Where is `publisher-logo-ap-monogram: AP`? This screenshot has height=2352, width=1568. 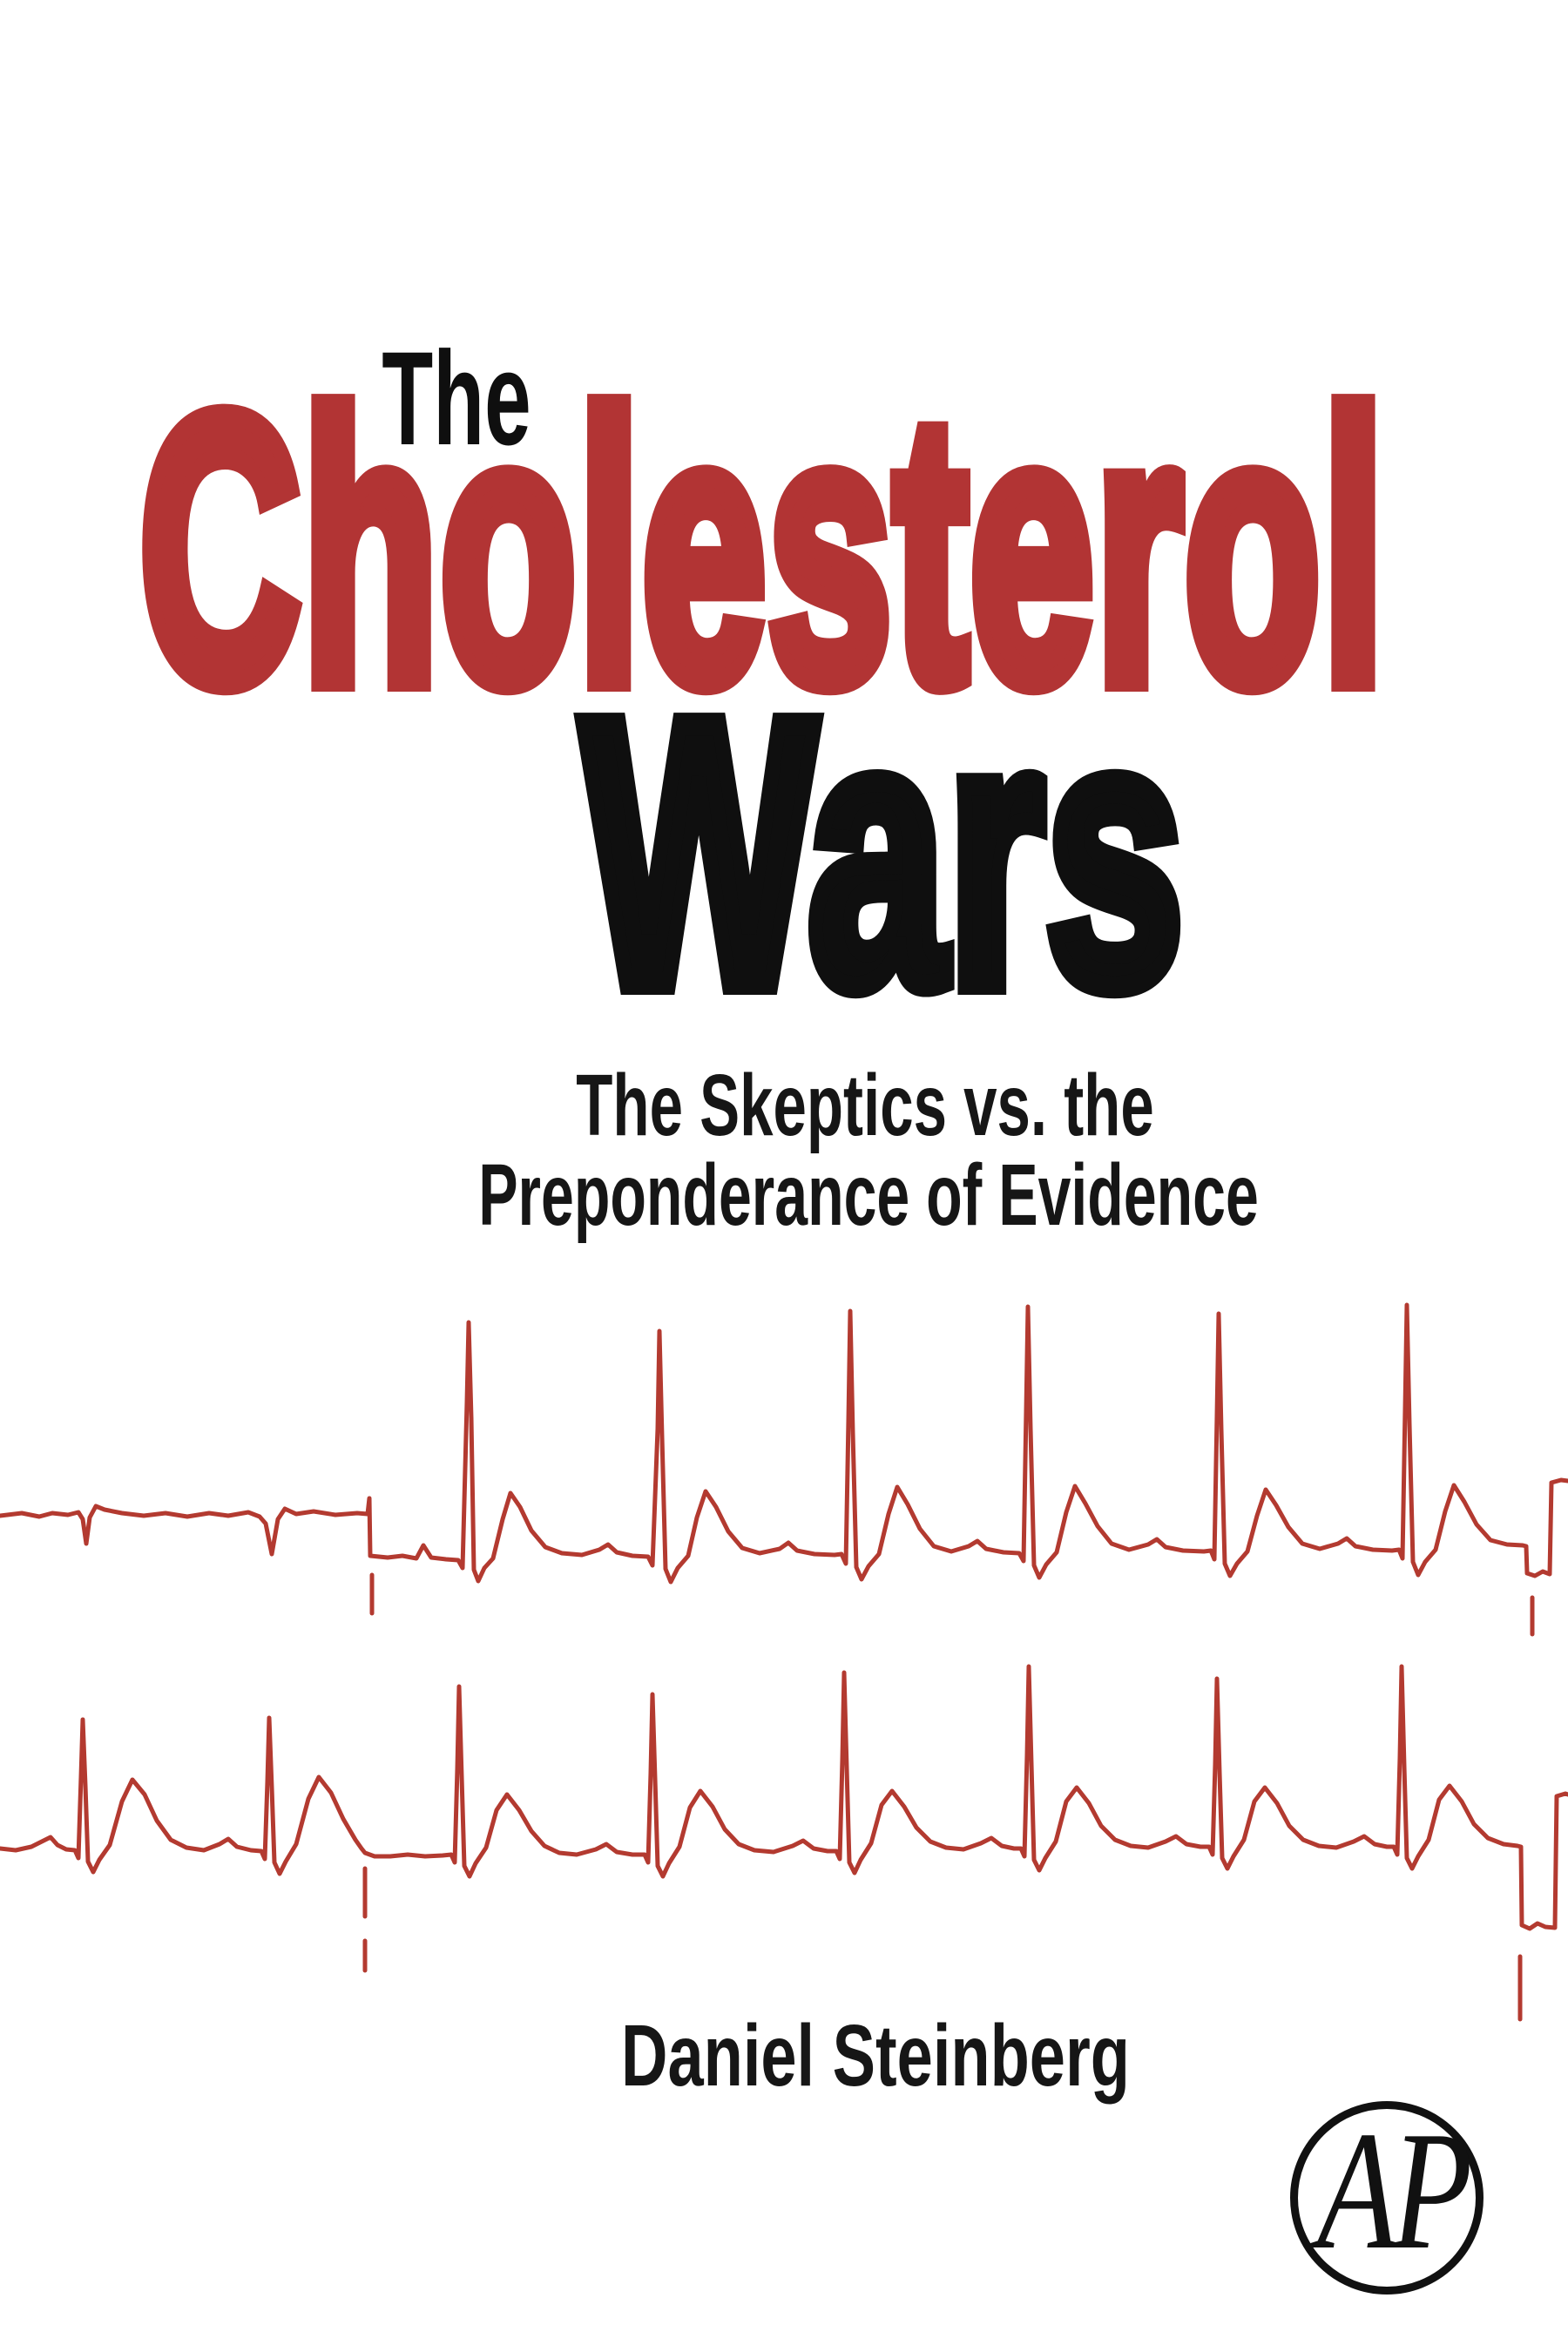
publisher-logo-ap-monogram: AP is located at coordinates (1394, 2190).